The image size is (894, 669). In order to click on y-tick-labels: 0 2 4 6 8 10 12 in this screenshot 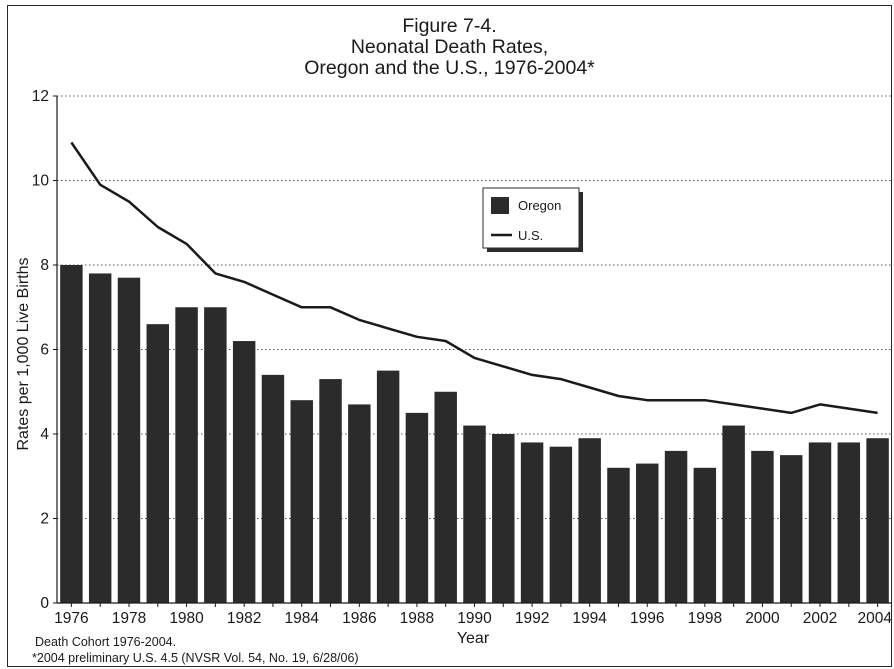, I will do `click(41, 350)`.